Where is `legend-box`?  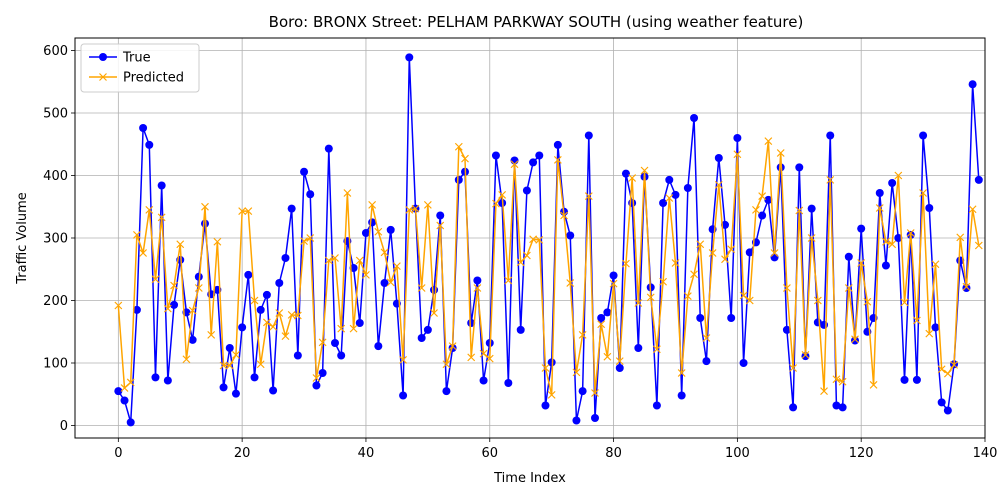 legend-box is located at coordinates (140, 68).